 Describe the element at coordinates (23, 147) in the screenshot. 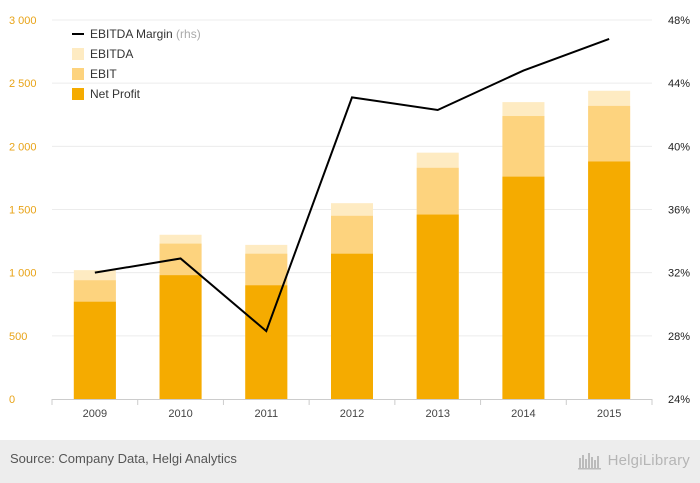

I see `y-tick-label-left: 2 000` at that location.